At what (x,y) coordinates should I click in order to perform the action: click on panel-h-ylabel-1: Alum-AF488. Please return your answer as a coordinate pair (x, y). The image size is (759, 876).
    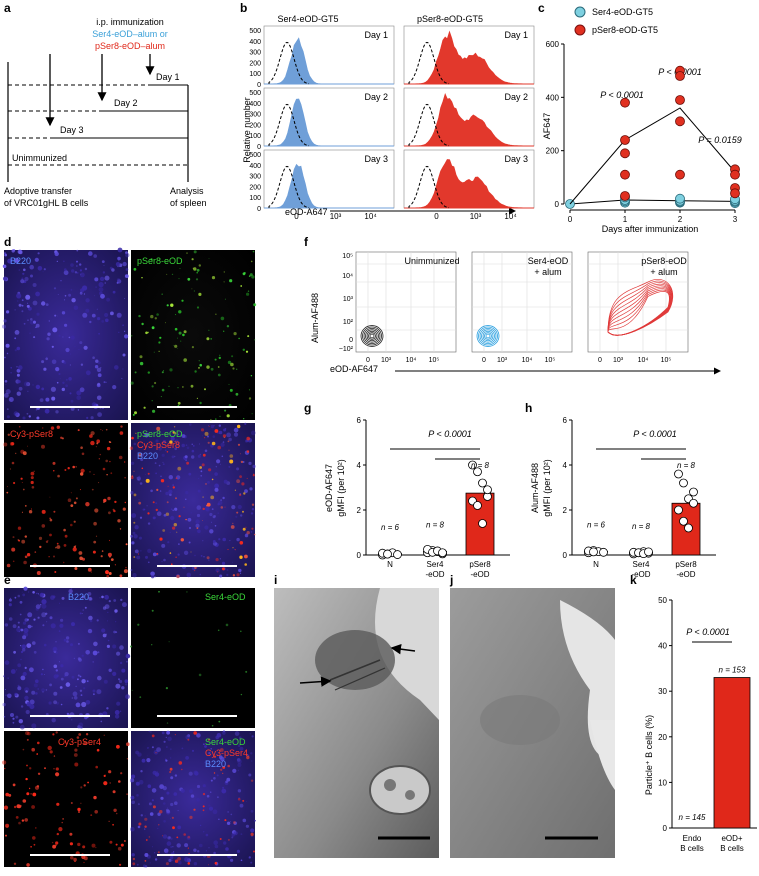
    Looking at the image, I should click on (535, 488).